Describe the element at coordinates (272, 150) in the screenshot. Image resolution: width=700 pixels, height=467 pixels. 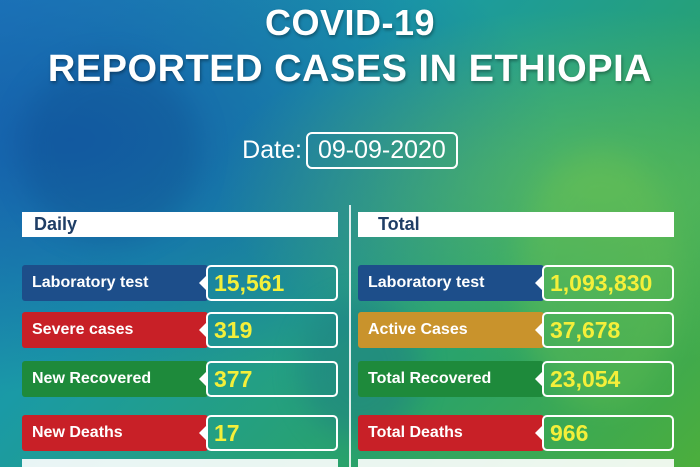
I see `date-label: Date:` at that location.